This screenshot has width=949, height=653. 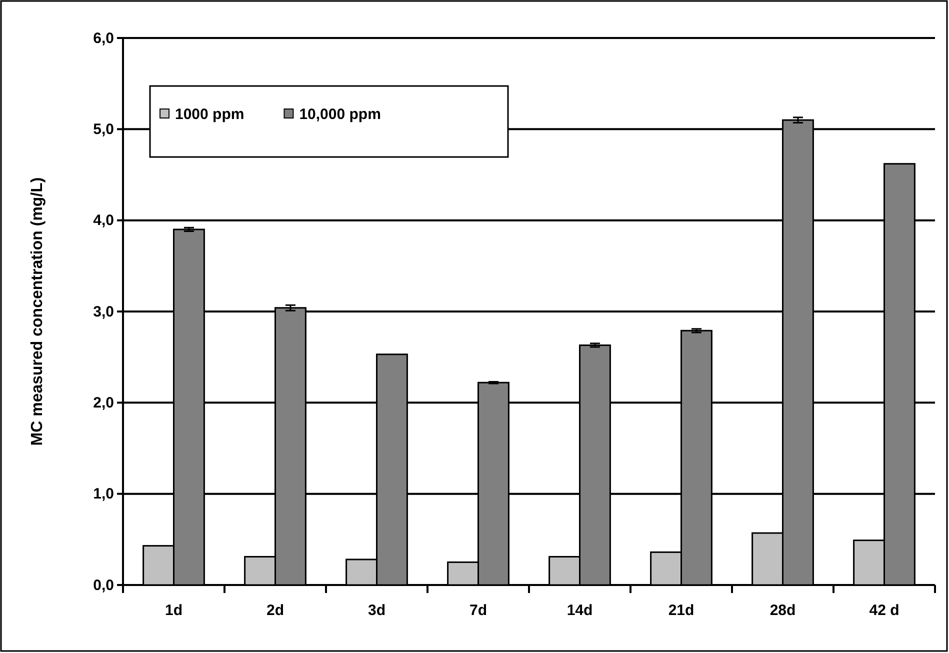 What do you see at coordinates (103, 38) in the screenshot?
I see `y-tick-label: 6,0` at bounding box center [103, 38].